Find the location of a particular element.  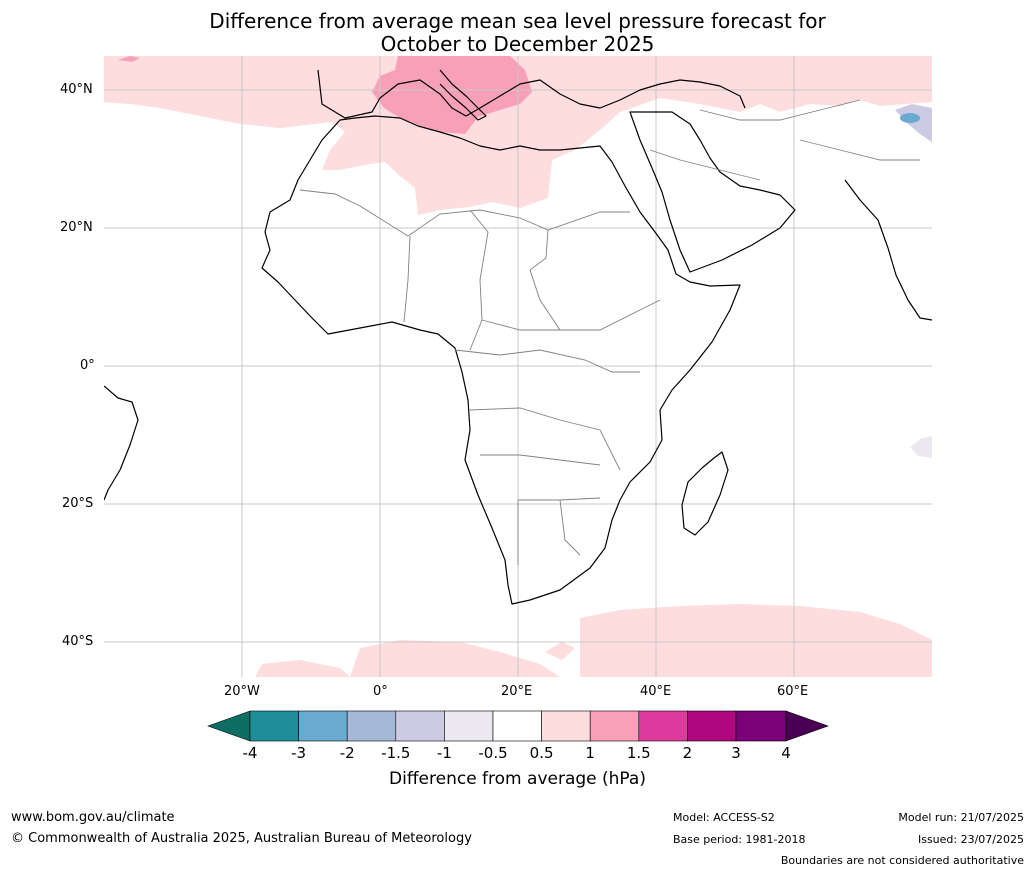

colorbar-title: Difference from average (hPa) is located at coordinates (517, 779).